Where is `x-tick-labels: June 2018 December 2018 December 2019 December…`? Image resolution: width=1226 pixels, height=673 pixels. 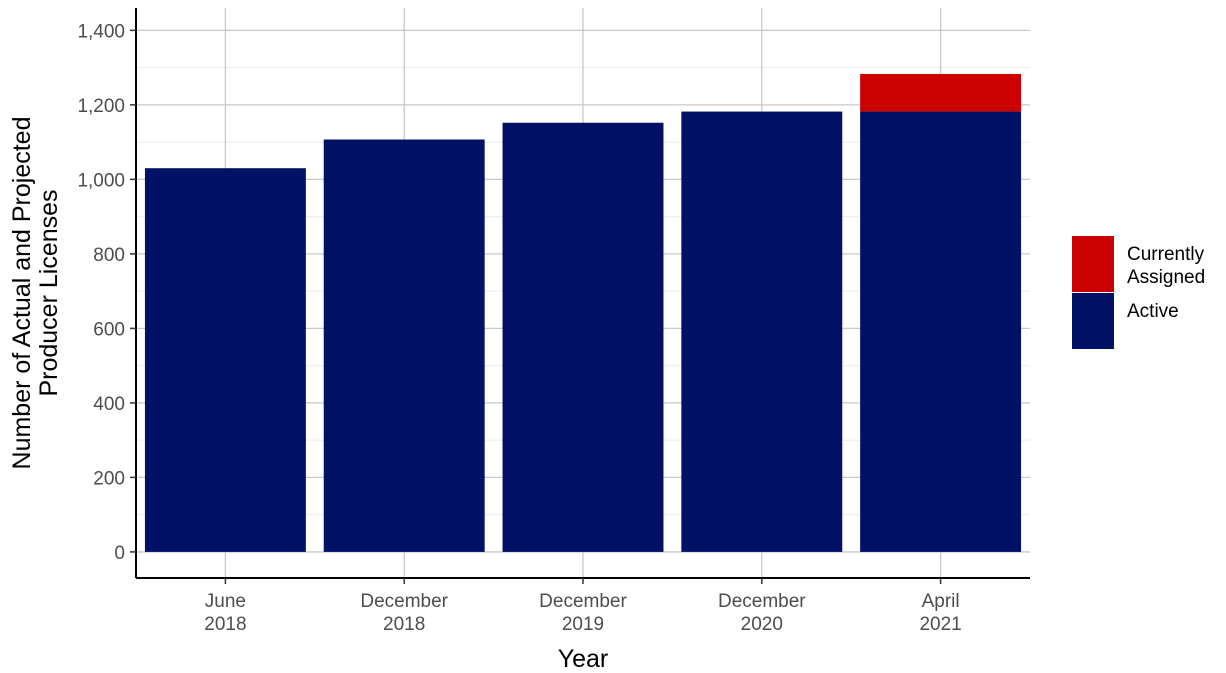 x-tick-labels: June 2018 December 2018 December 2019 December… is located at coordinates (582, 613).